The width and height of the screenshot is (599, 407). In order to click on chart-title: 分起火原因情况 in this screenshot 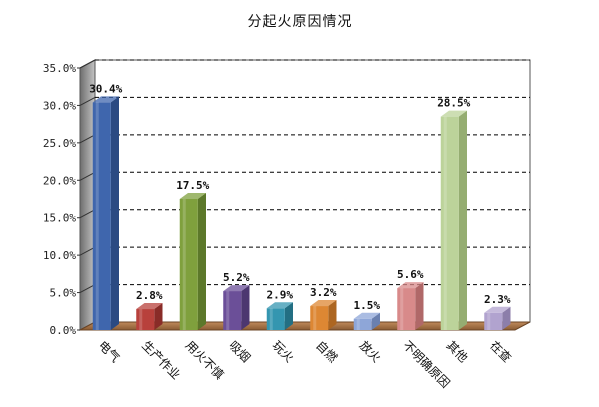, I will do `click(300, 22)`.